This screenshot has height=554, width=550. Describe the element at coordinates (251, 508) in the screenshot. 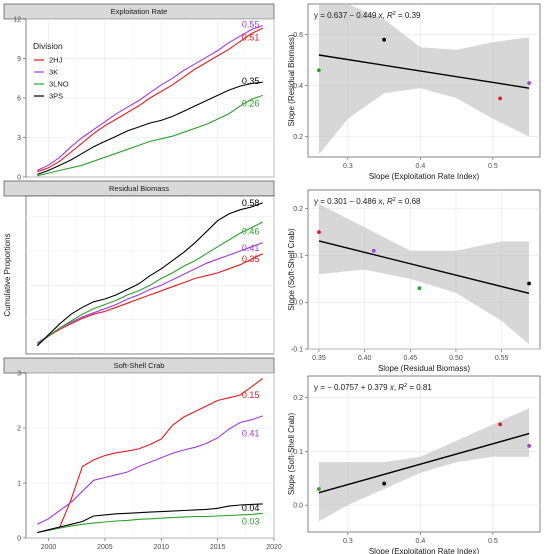

I see `end-value-label: 0.04` at that location.